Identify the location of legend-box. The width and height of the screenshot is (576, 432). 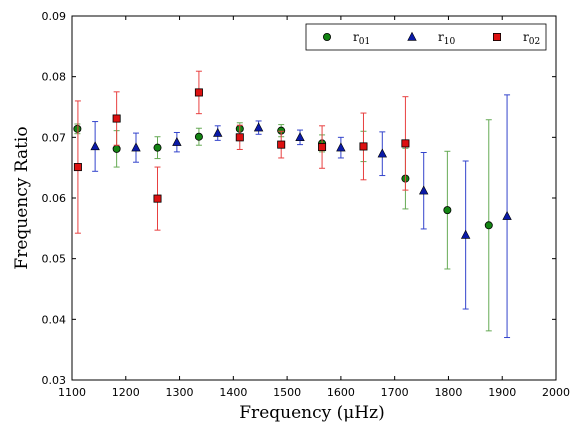
(426, 37).